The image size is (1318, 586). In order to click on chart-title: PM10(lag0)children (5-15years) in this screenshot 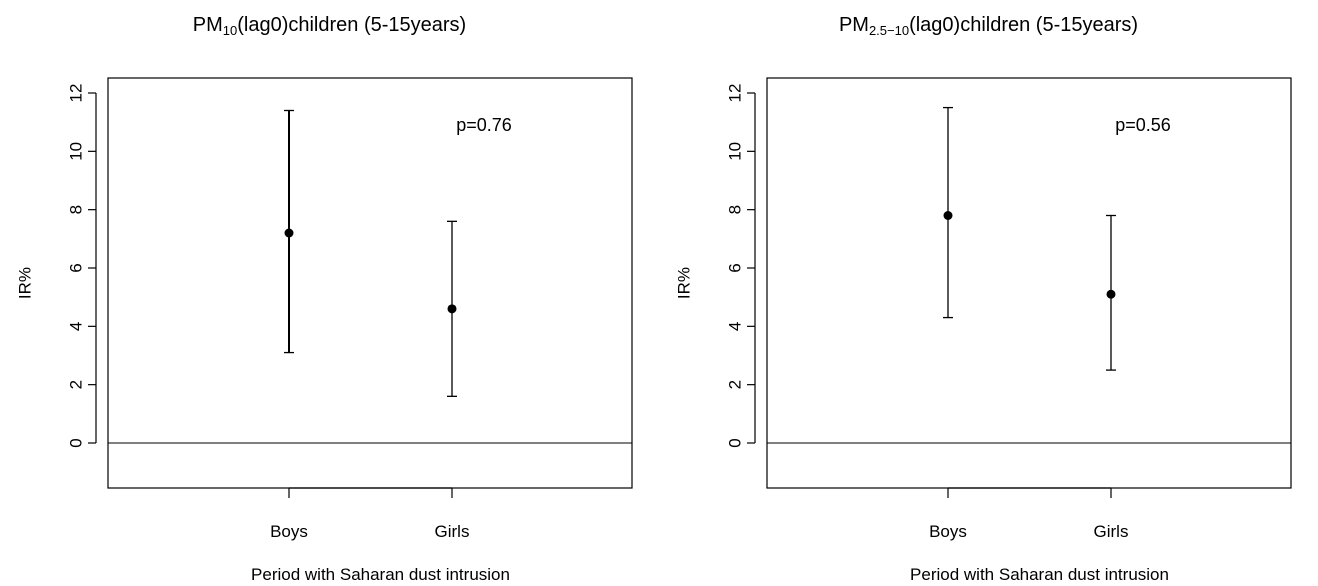, I will do `click(329, 26)`.